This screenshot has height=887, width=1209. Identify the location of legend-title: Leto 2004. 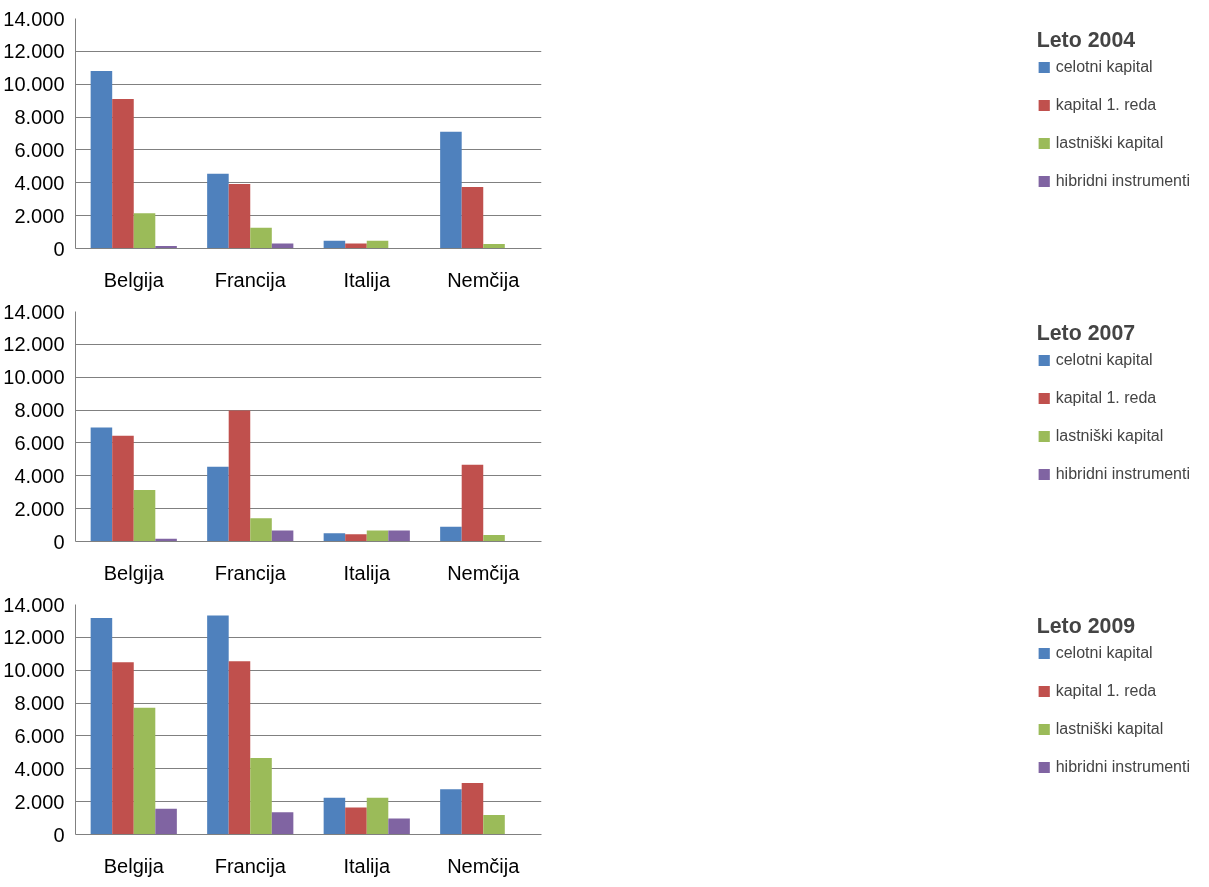
(1086, 40).